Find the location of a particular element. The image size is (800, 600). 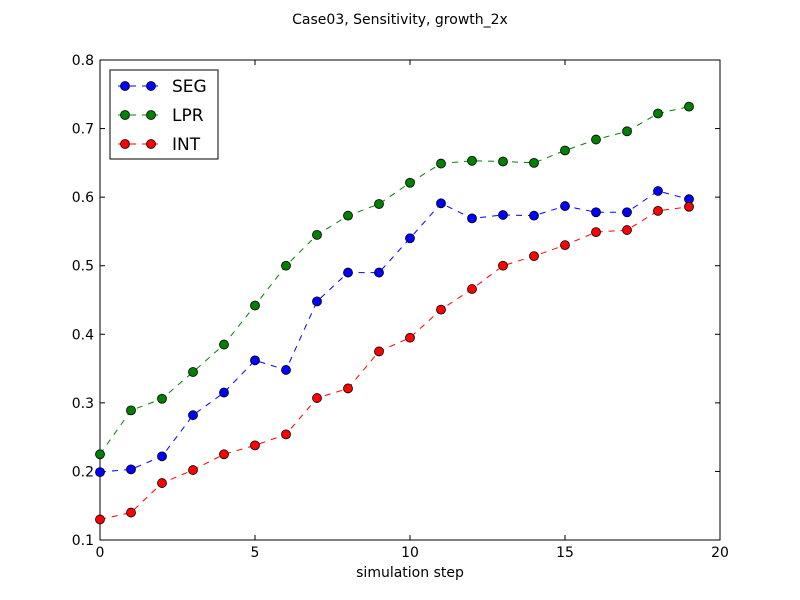

y-tick-label: 0.3 is located at coordinates (83, 404).